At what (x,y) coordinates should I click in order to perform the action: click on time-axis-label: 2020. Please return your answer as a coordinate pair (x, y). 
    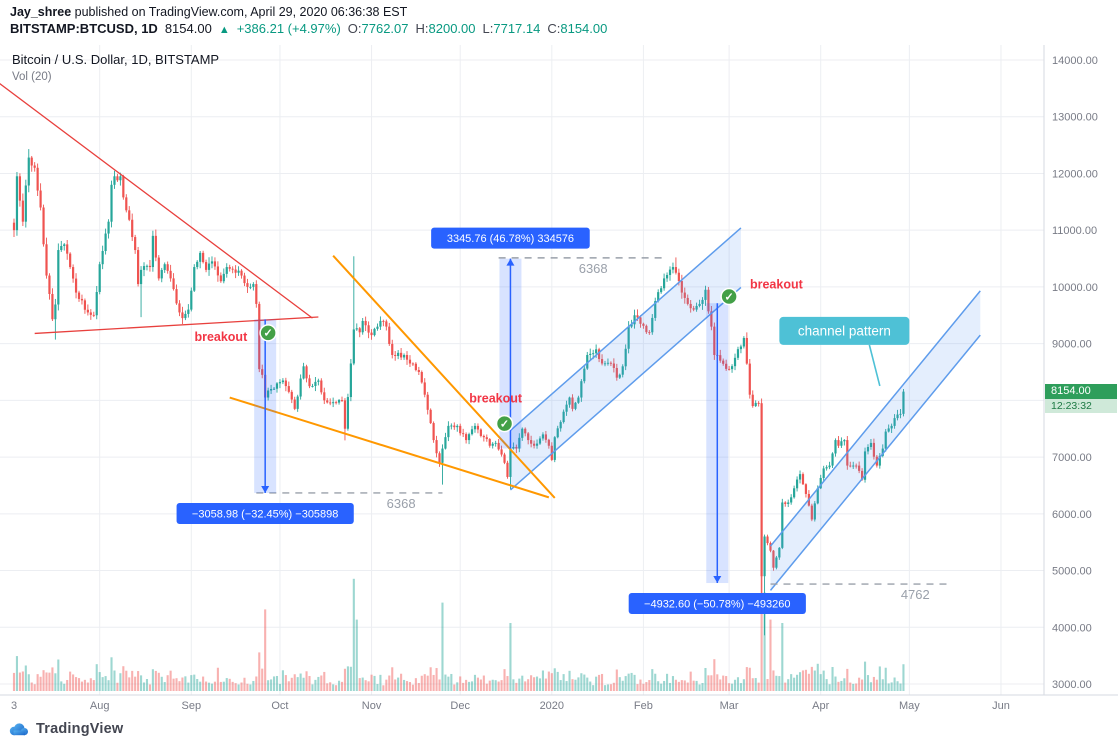
    Looking at the image, I should click on (552, 706).